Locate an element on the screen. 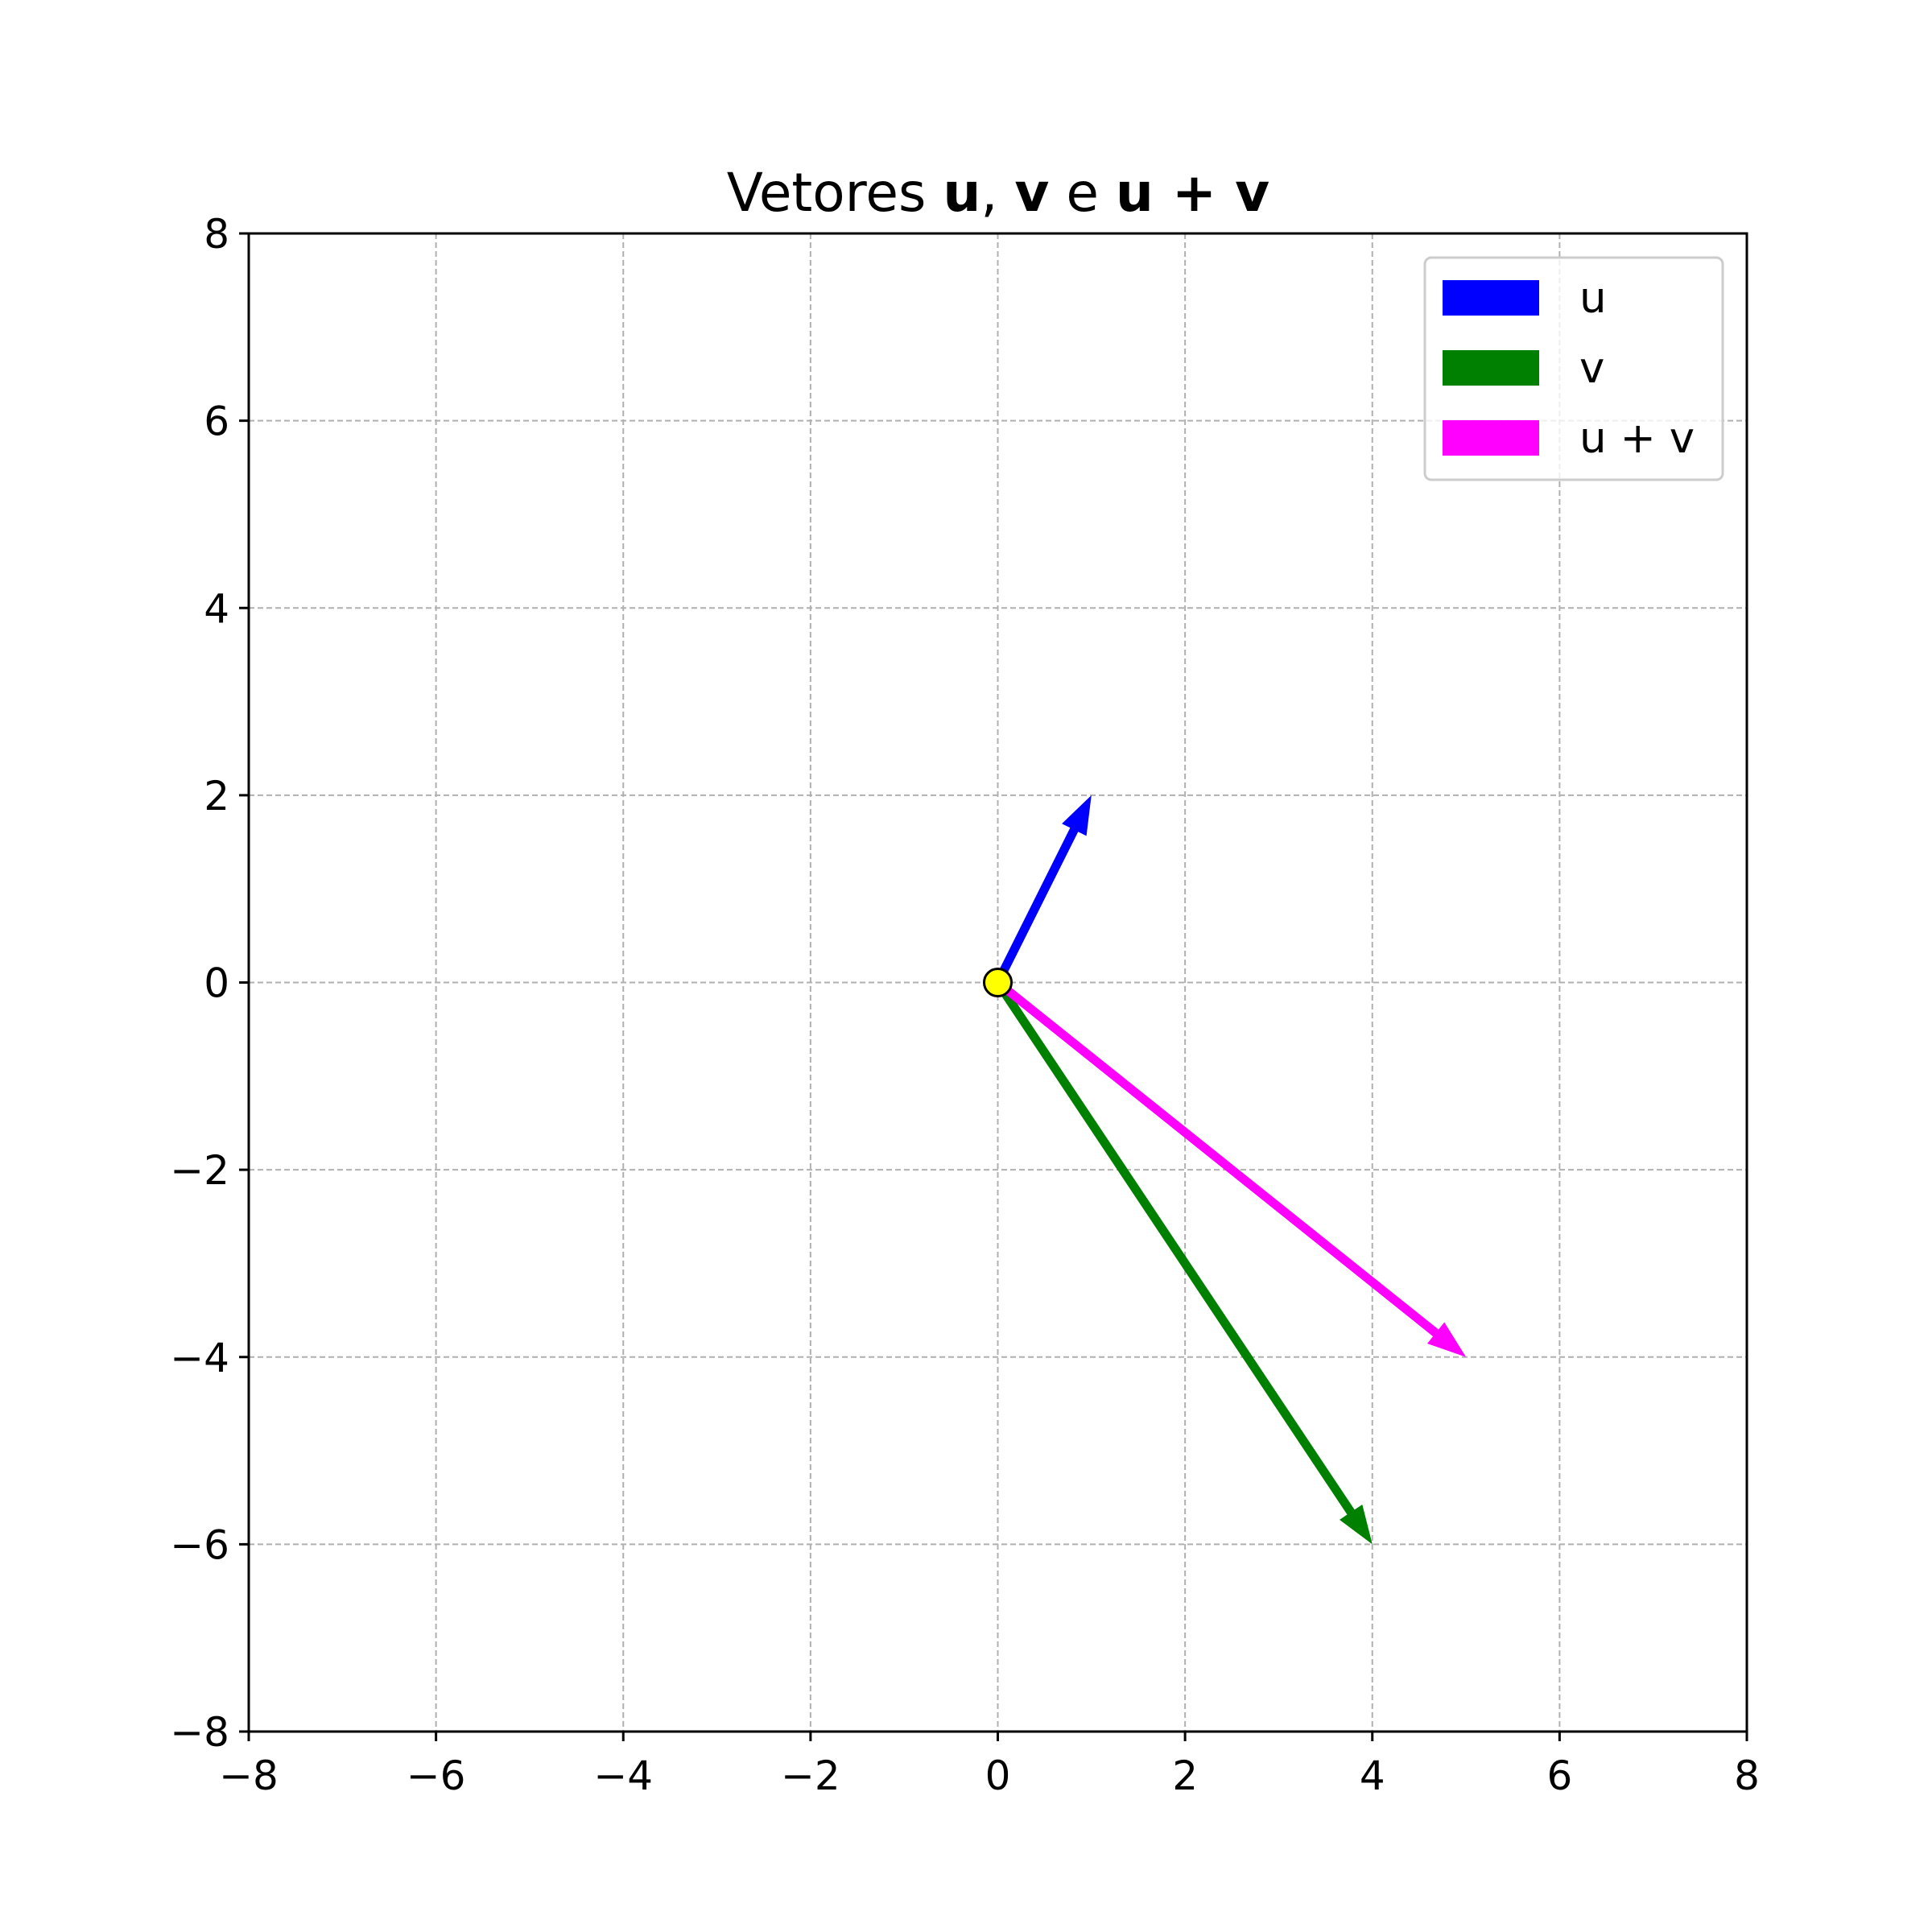 The image size is (1932, 1932). origin-layer is located at coordinates (998, 982).